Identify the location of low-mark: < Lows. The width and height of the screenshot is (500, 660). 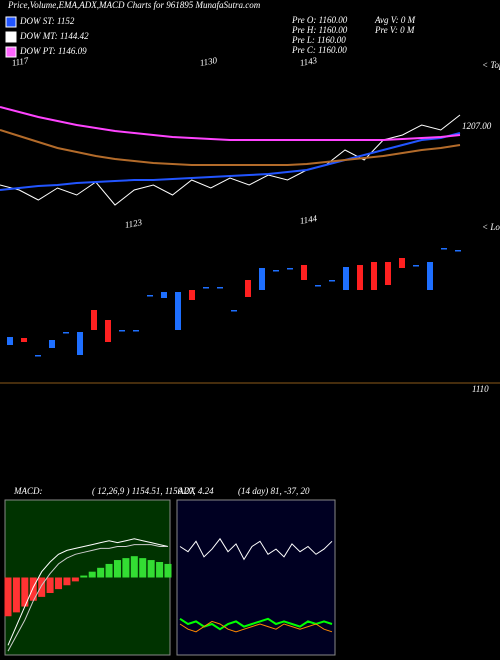
(491, 227).